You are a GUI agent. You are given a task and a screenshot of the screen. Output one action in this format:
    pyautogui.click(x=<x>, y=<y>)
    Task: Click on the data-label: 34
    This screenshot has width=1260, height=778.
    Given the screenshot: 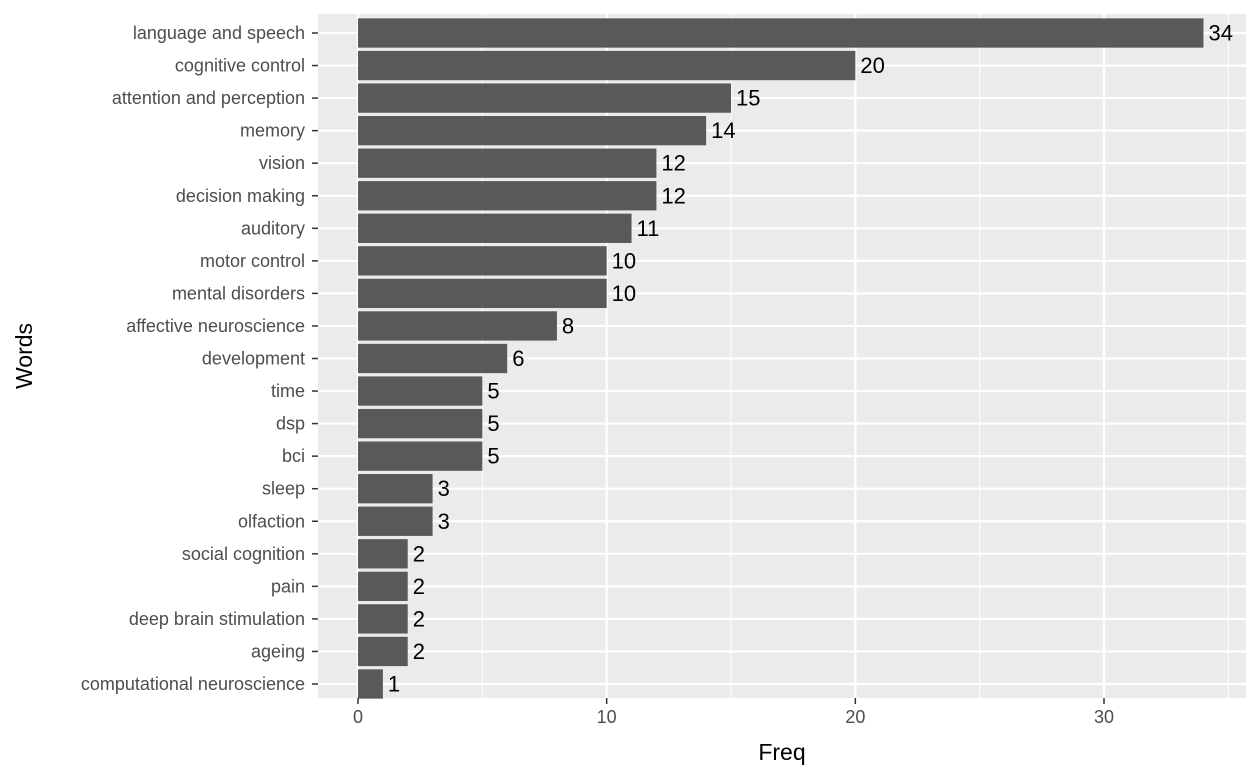 What is the action you would take?
    pyautogui.click(x=1220, y=33)
    